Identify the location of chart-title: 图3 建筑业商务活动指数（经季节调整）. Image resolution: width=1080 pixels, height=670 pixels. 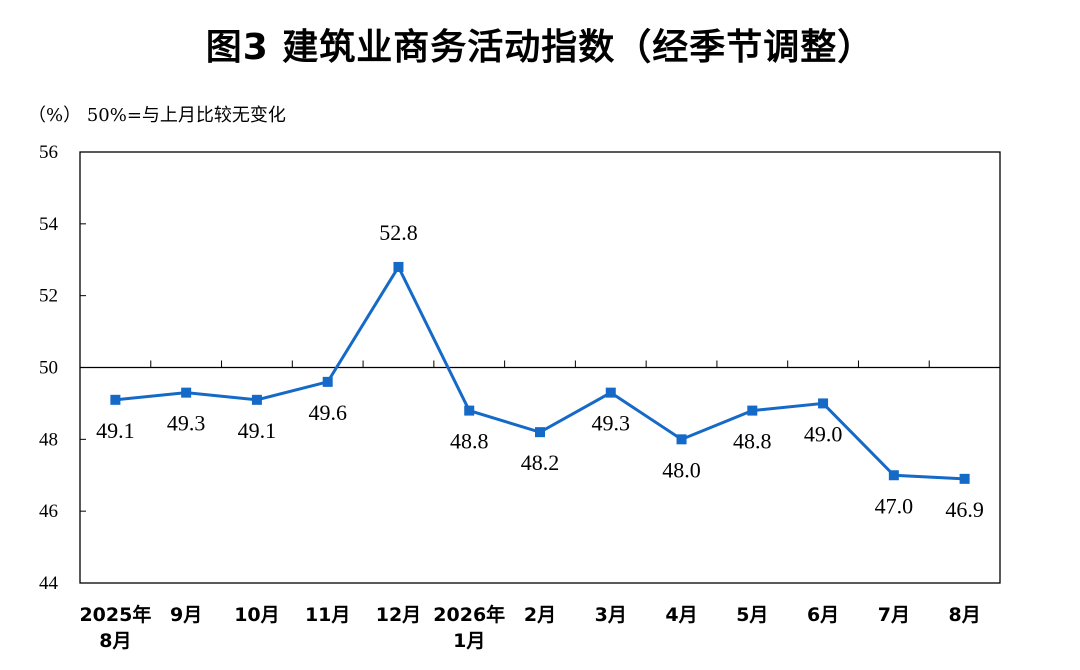
(540, 47).